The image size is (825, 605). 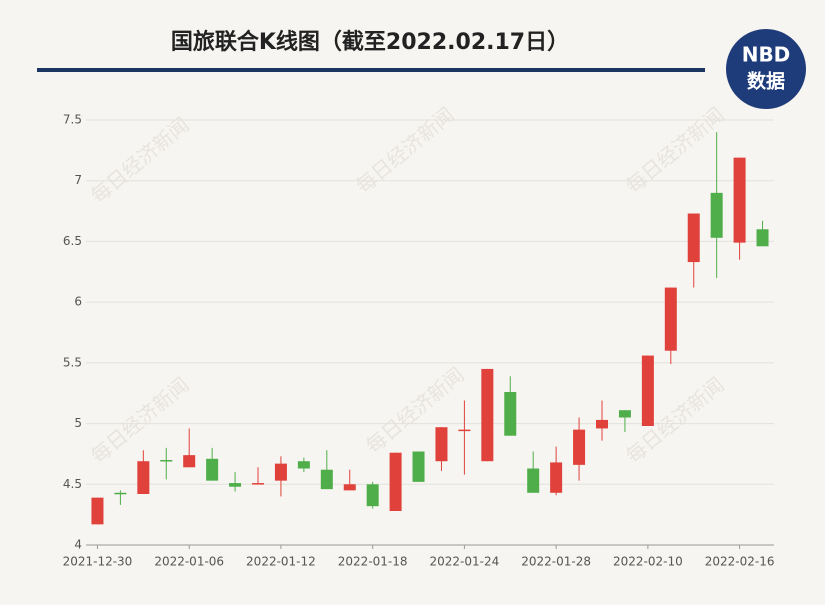 I want to click on y-tick-label: 4.5, so click(x=72, y=484).